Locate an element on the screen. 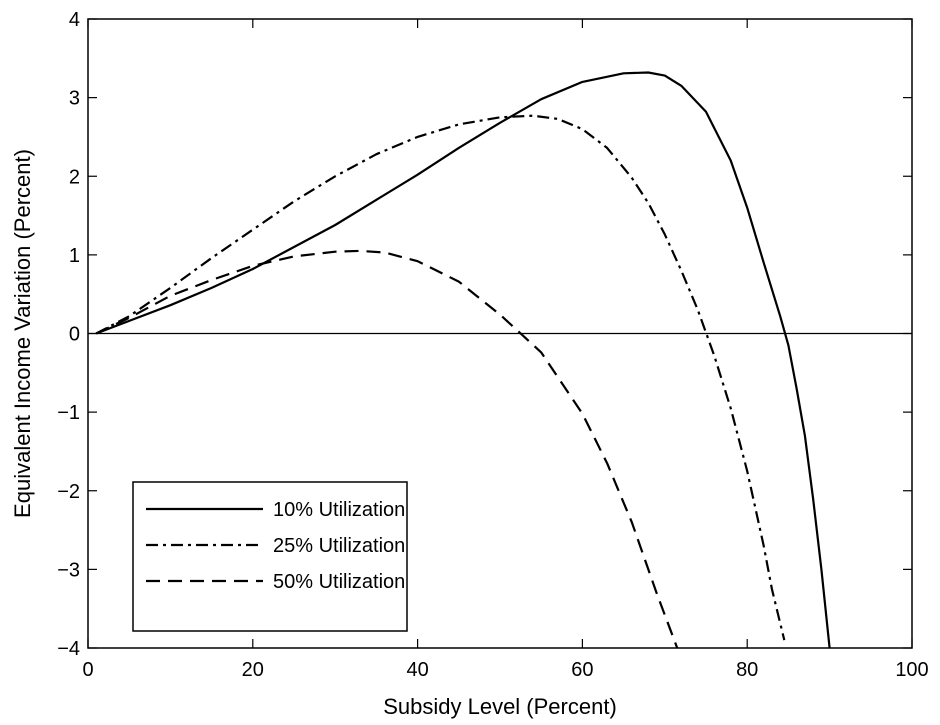 This screenshot has width=940, height=725. x-tick-label: 40 is located at coordinates (417, 670).